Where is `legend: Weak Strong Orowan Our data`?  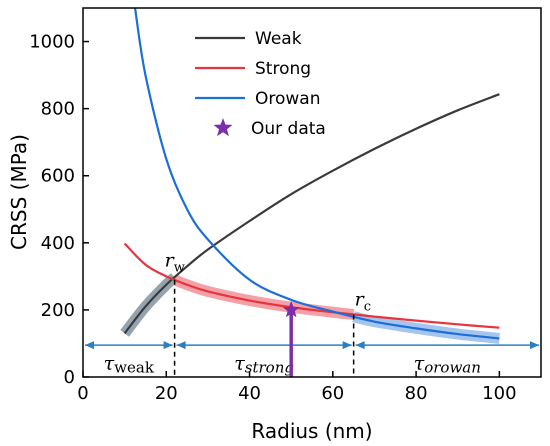 legend: Weak Strong Orowan Our data is located at coordinates (260, 84).